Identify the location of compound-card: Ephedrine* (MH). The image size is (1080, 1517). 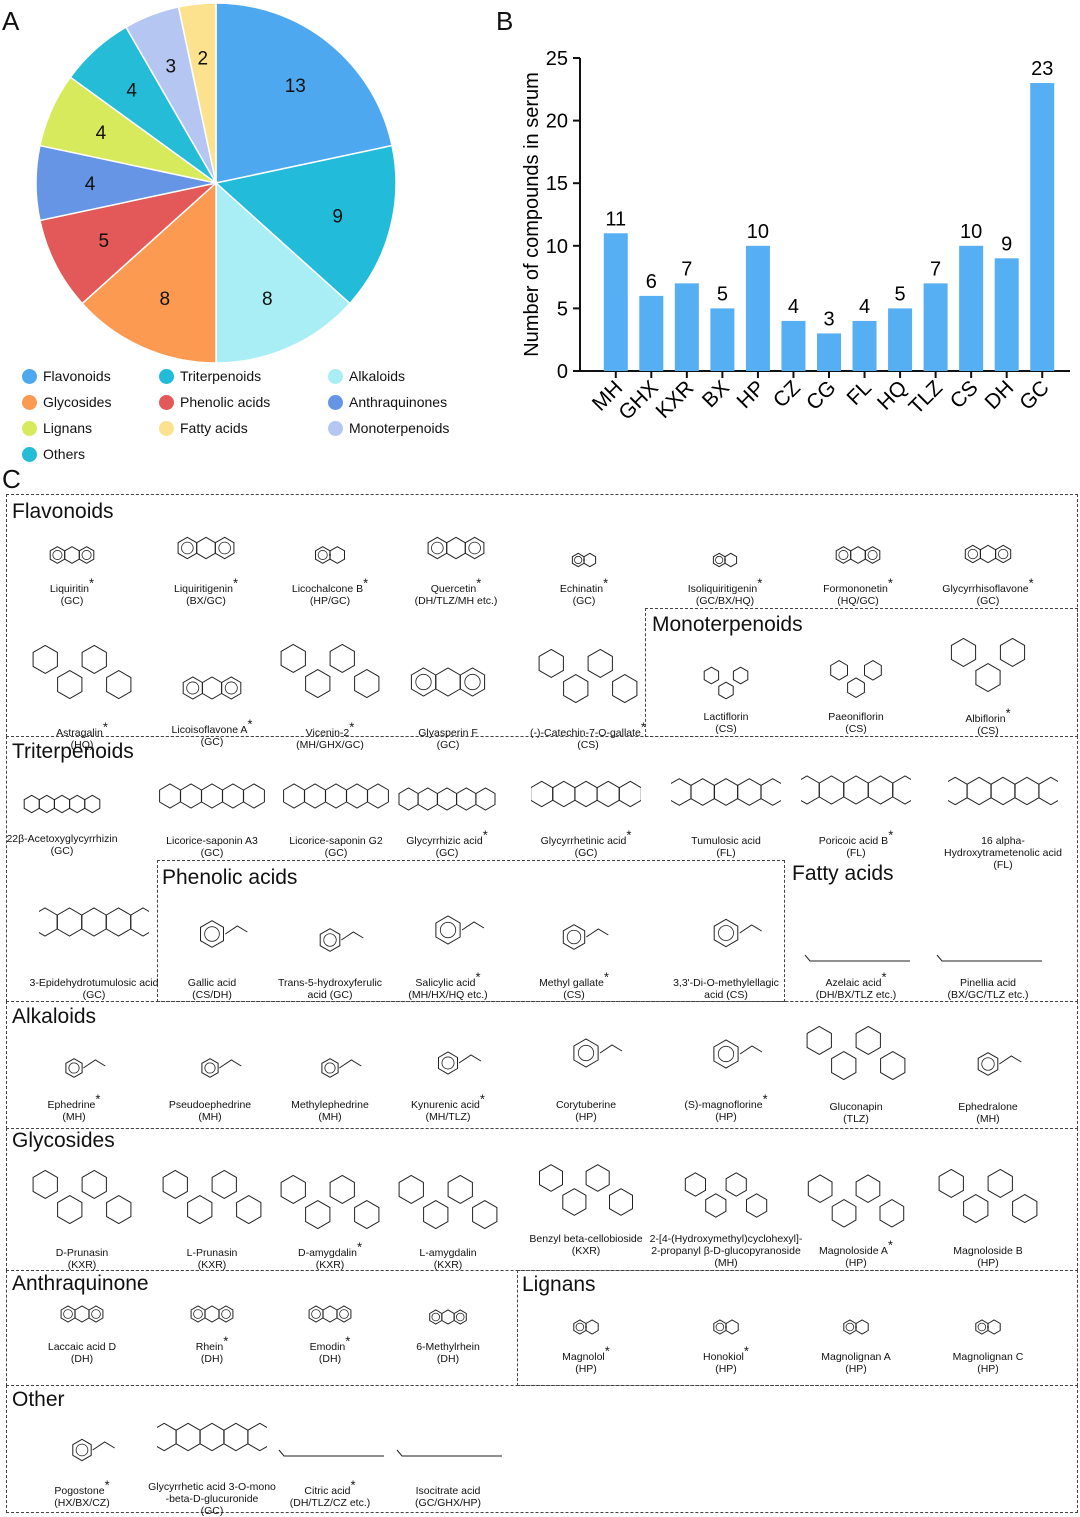
(74, 1081).